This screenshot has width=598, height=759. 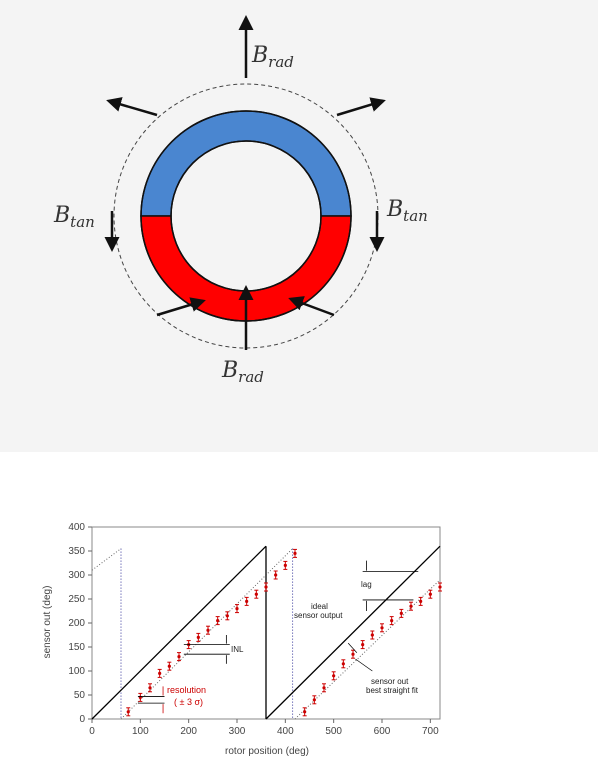 I want to click on ideal-pointer, so click(x=352, y=647).